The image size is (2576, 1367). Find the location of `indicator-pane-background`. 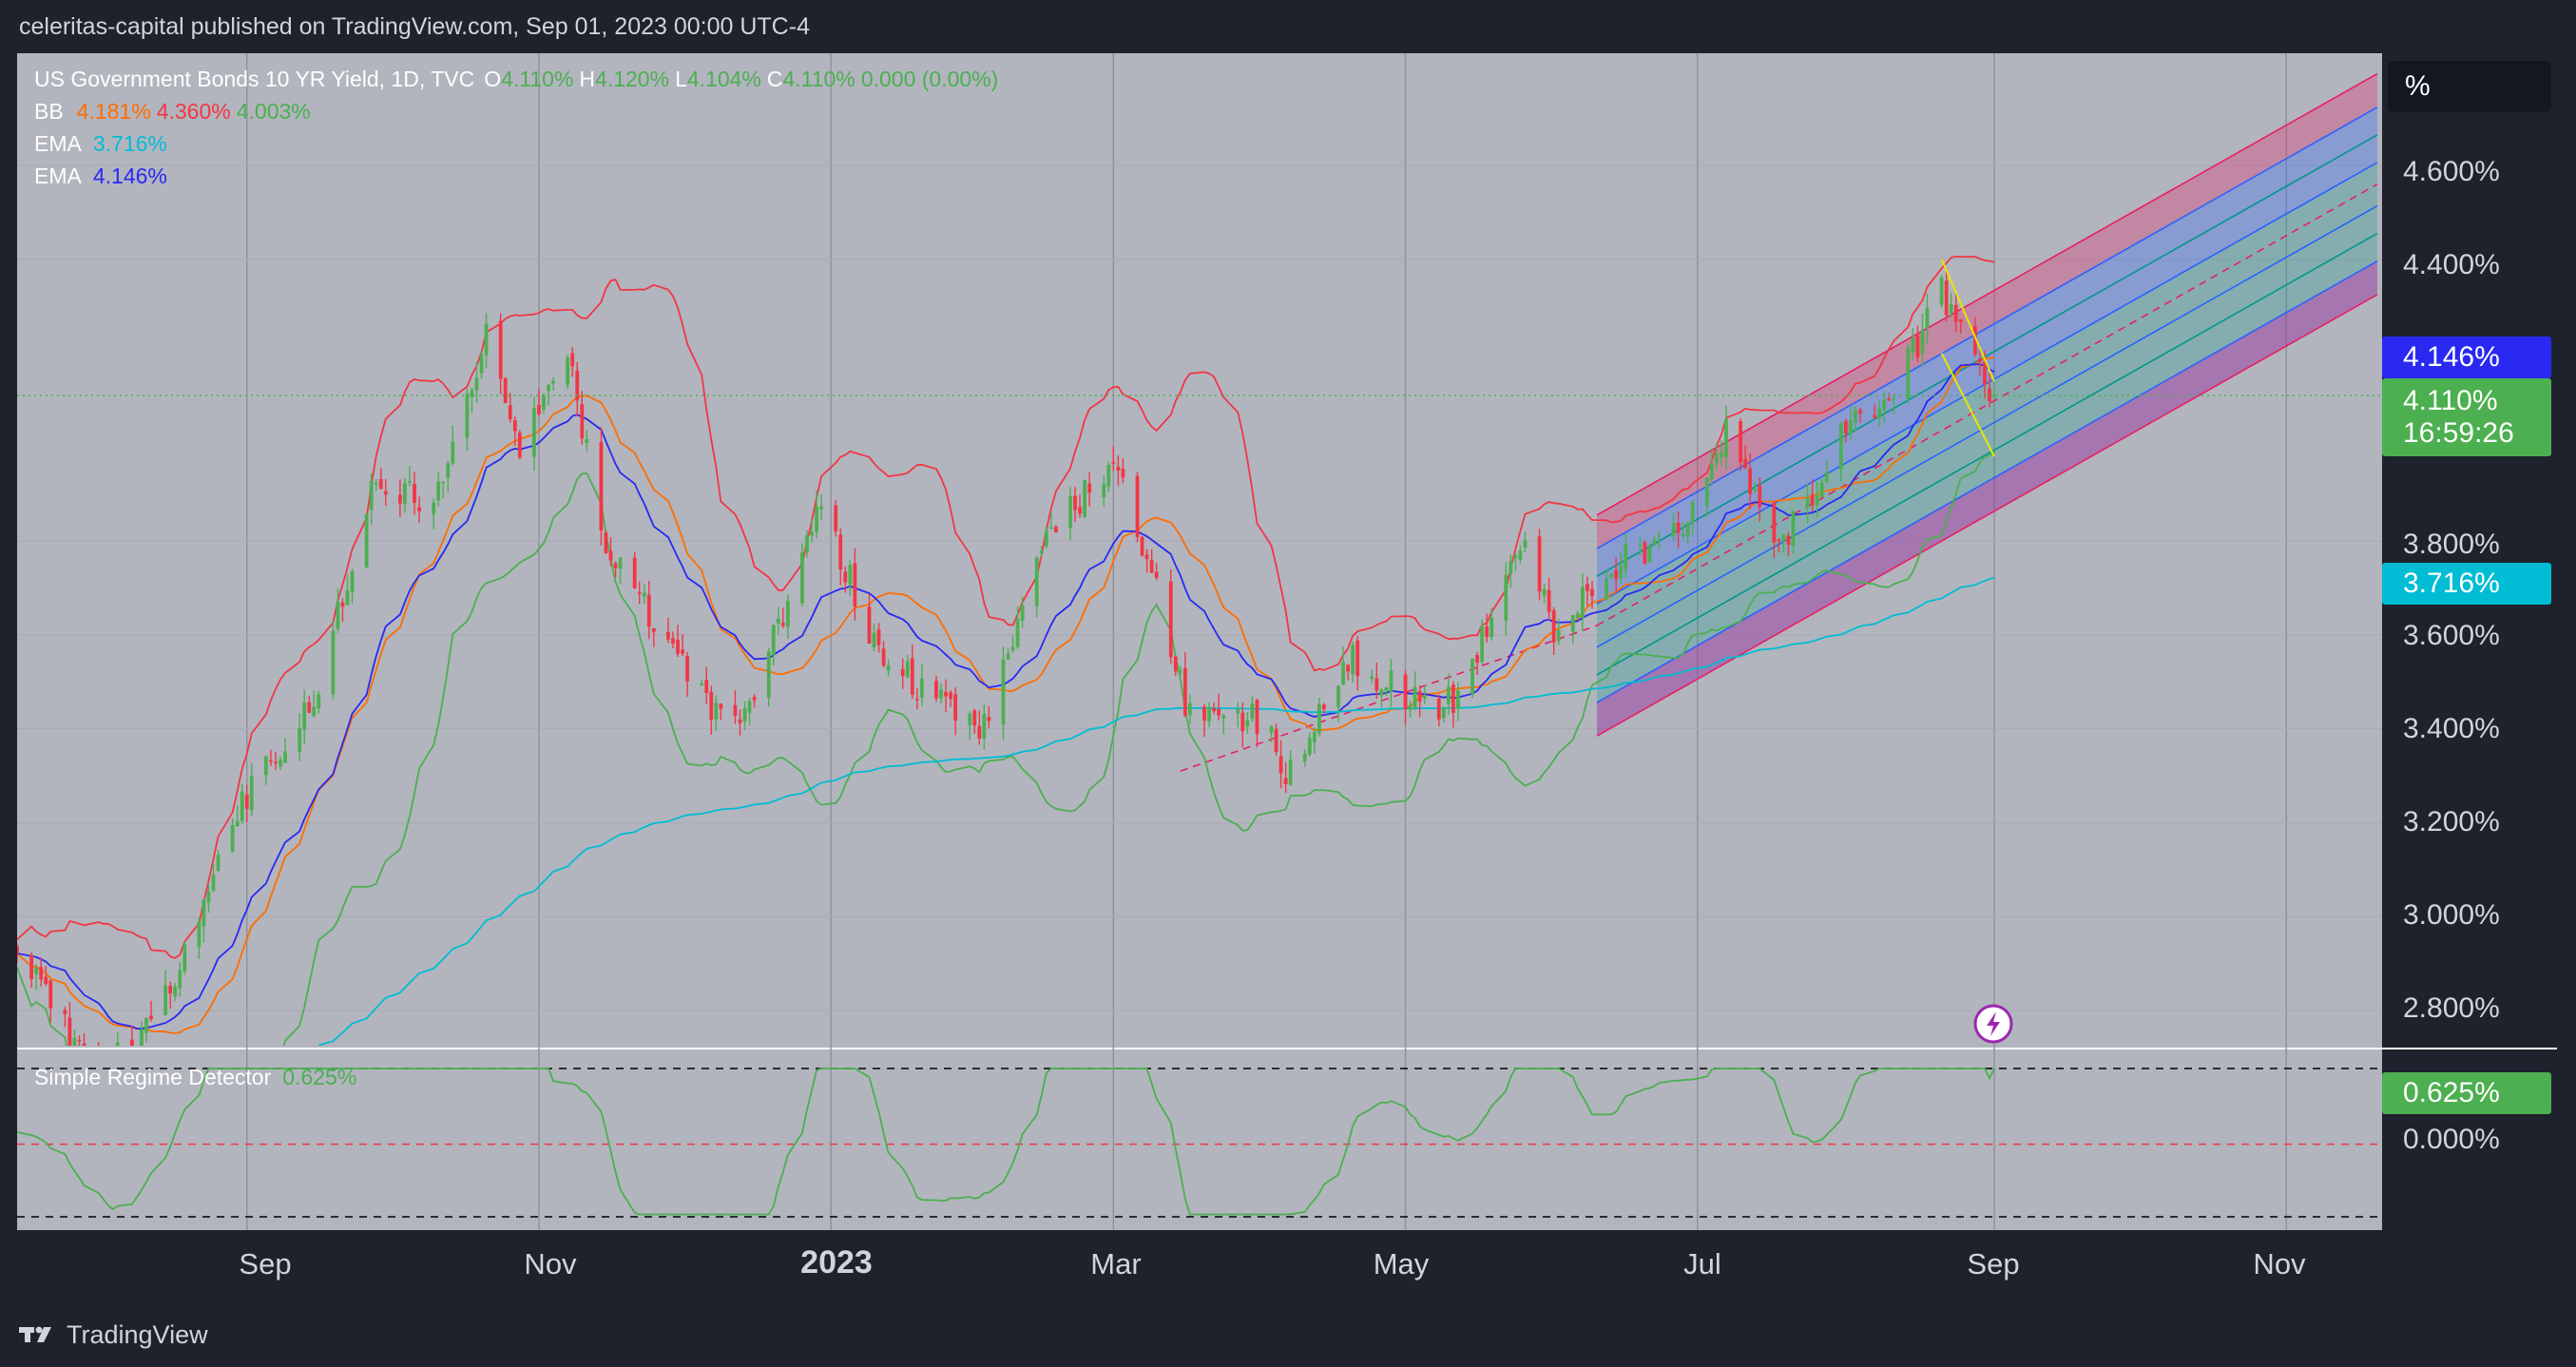

indicator-pane-background is located at coordinates (1199, 1139).